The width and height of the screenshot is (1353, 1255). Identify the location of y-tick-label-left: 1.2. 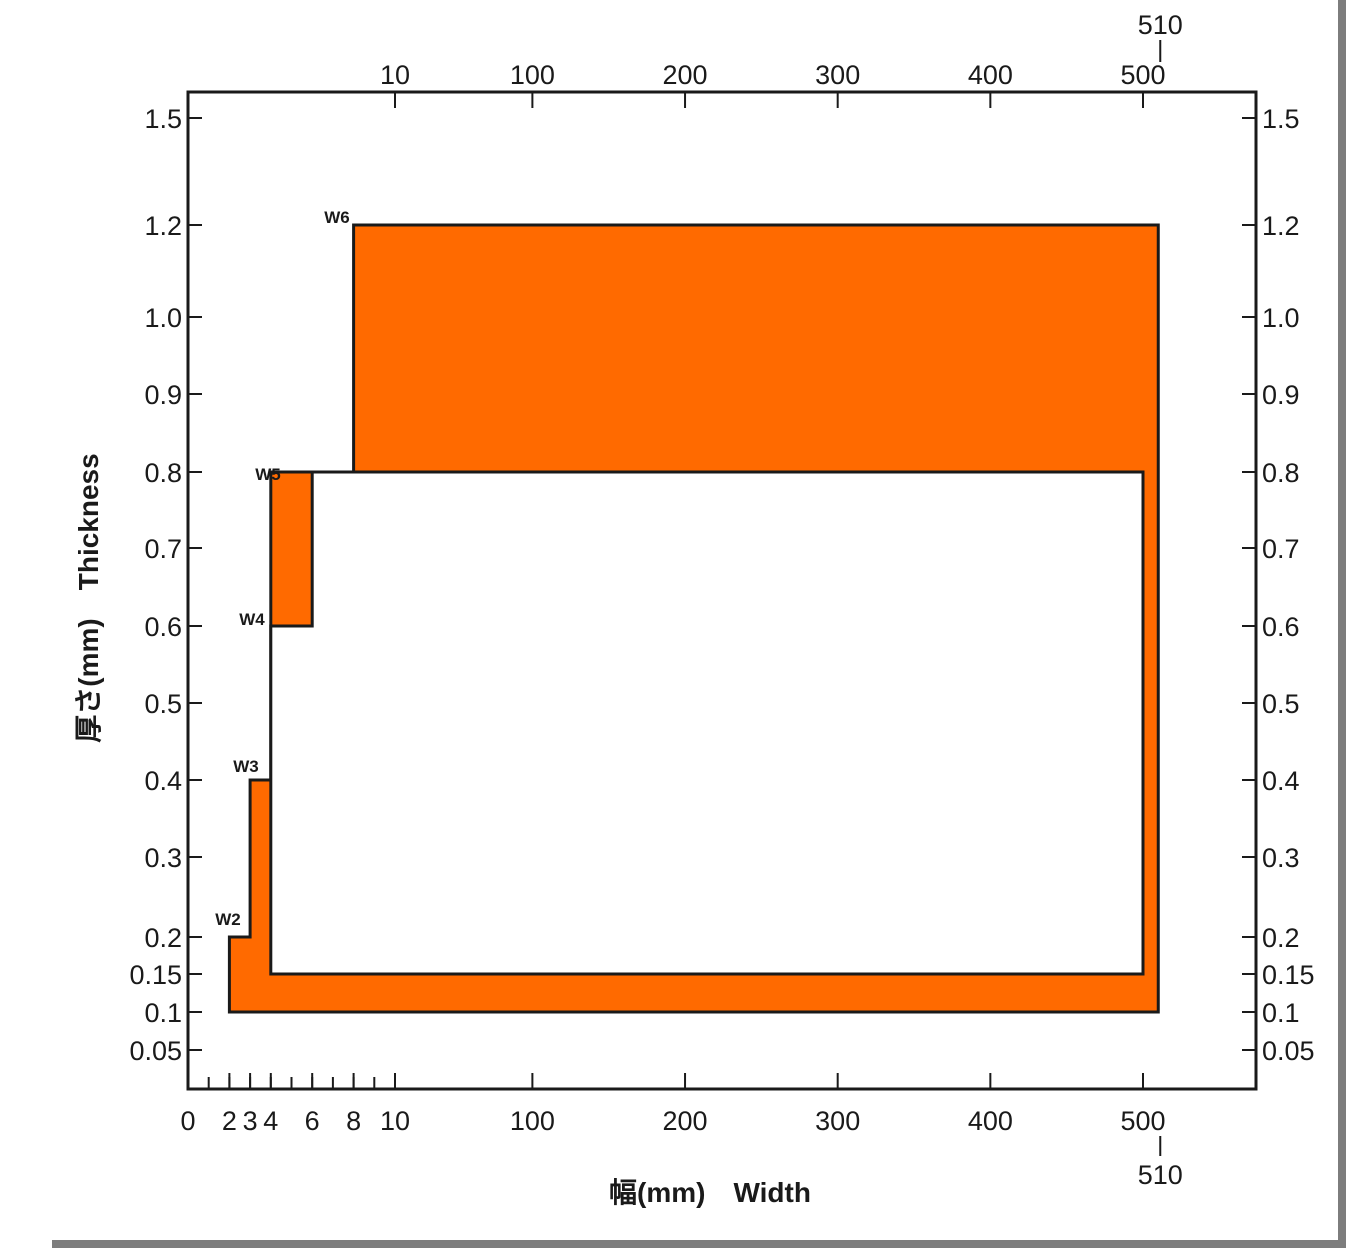
(163, 226).